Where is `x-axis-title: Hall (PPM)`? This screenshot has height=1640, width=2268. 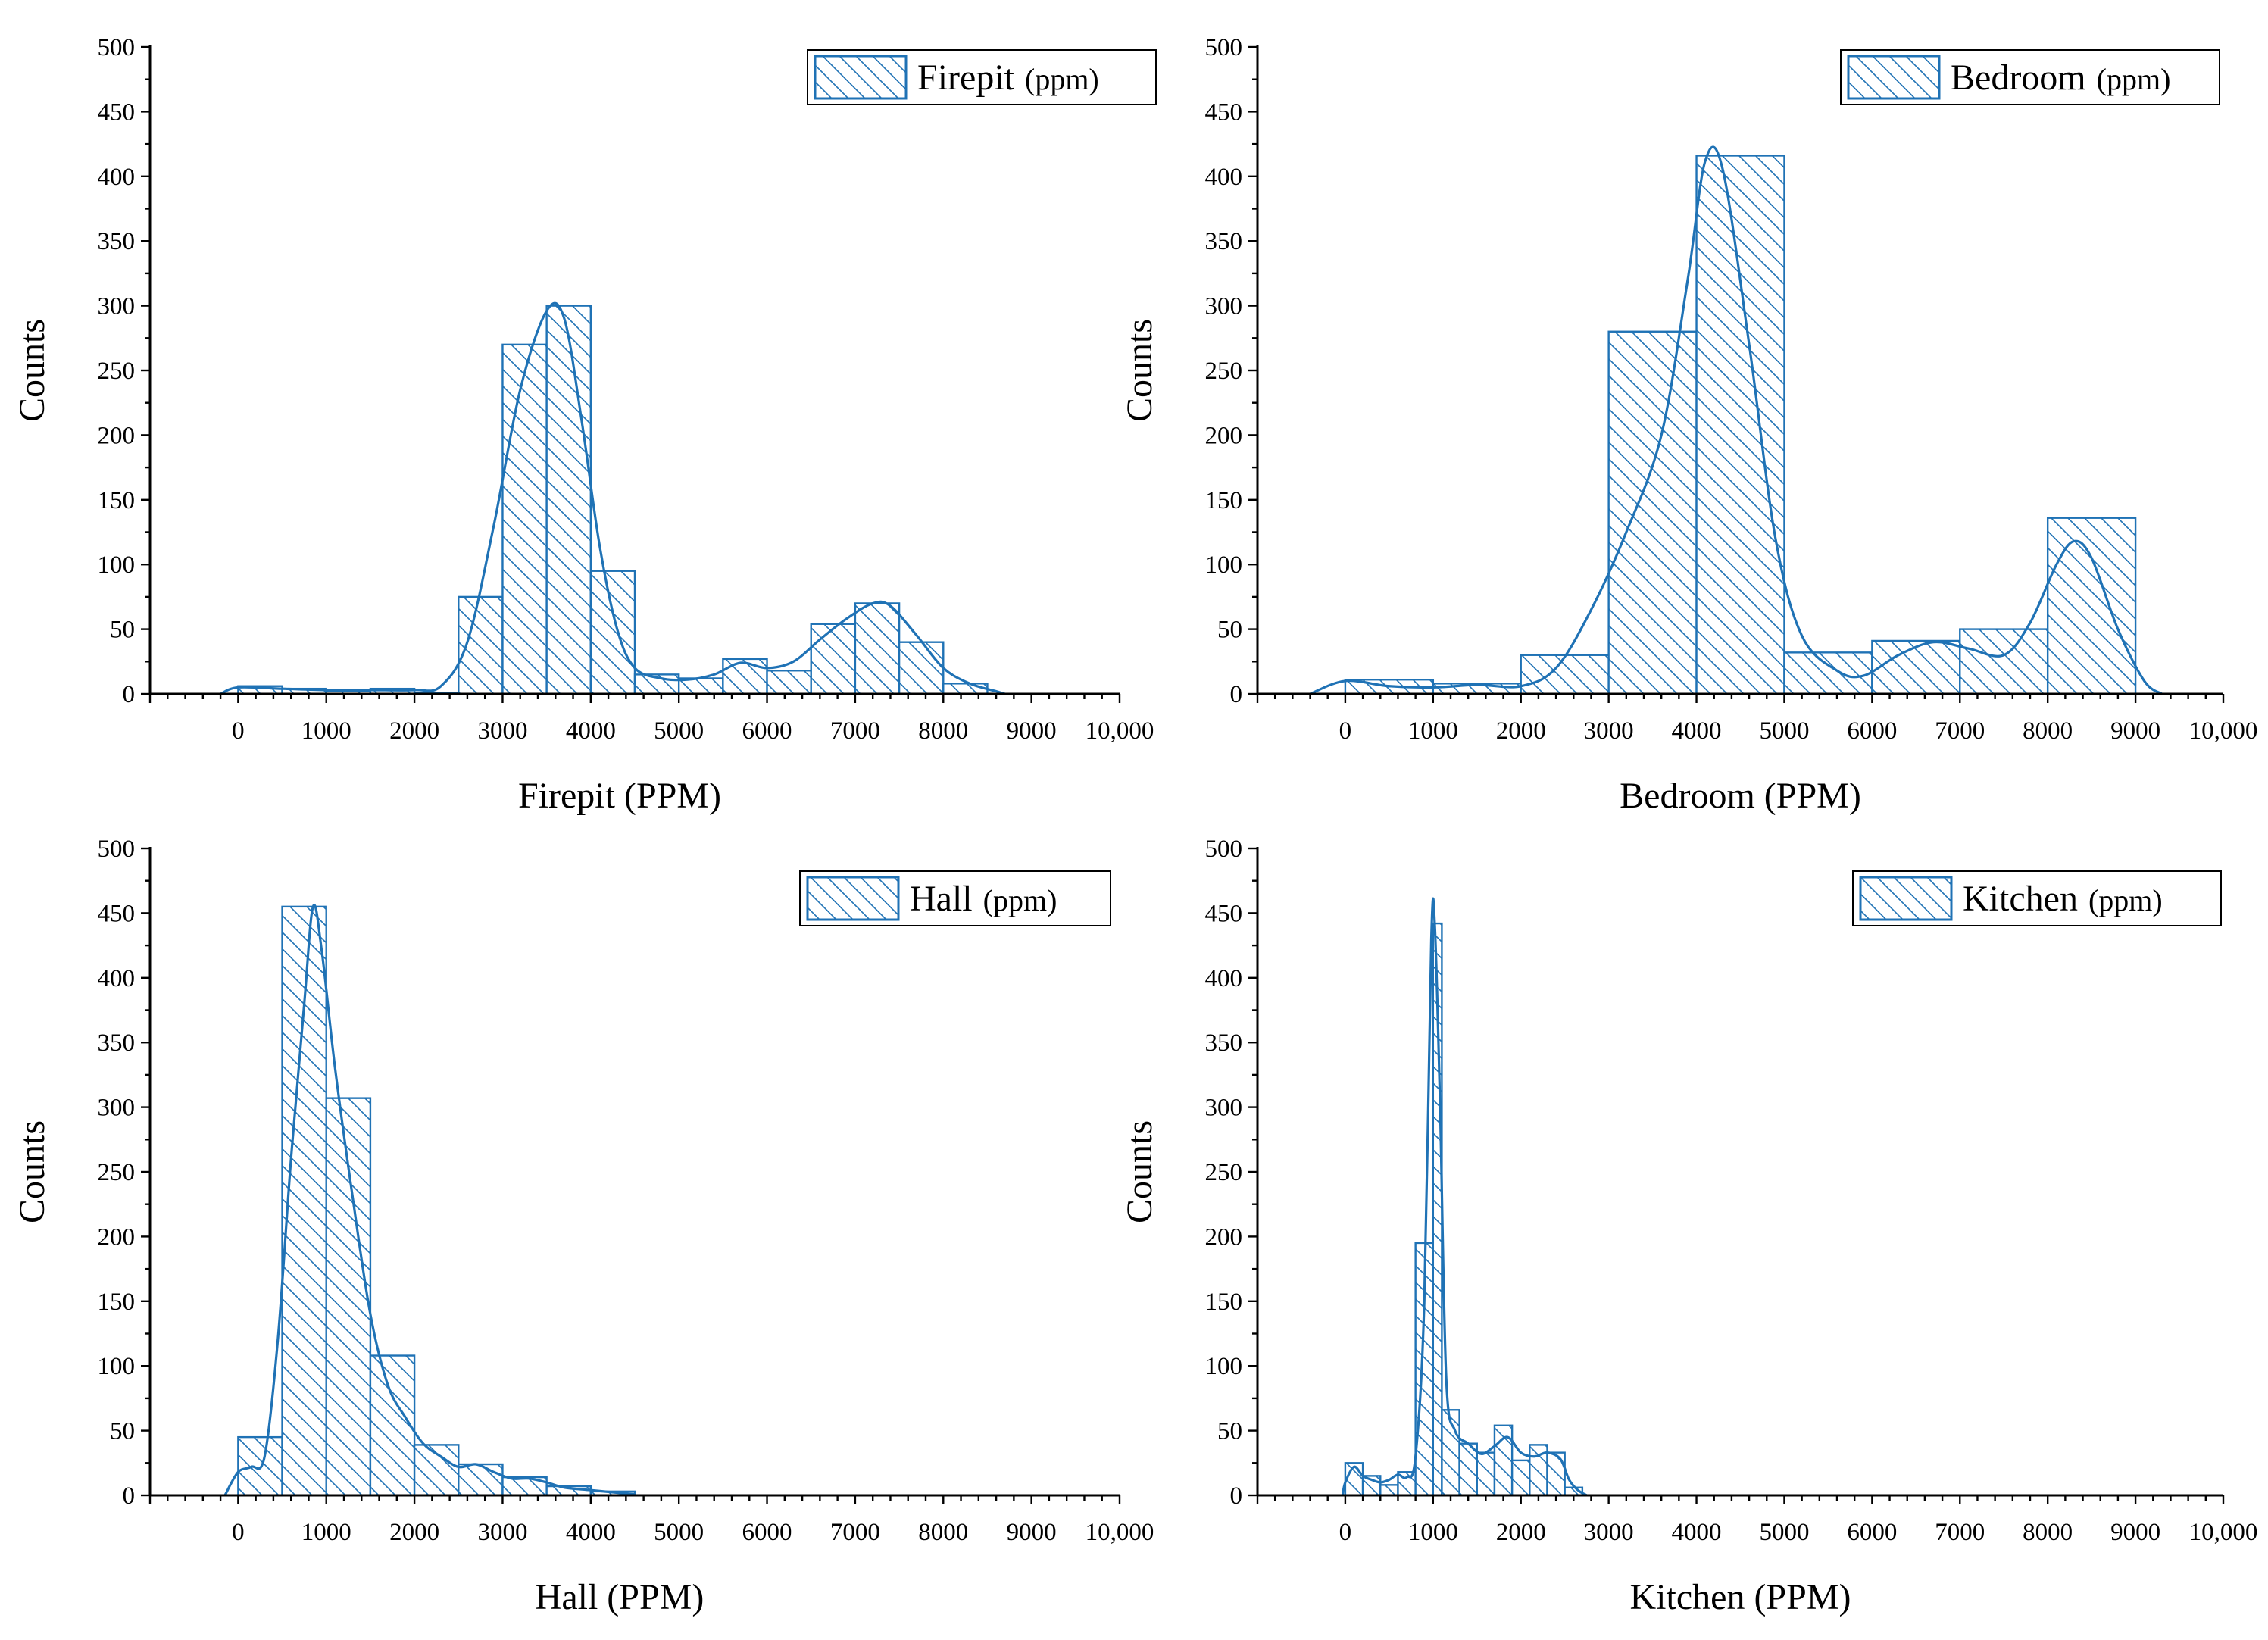 x-axis-title: Hall (PPM) is located at coordinates (620, 1597).